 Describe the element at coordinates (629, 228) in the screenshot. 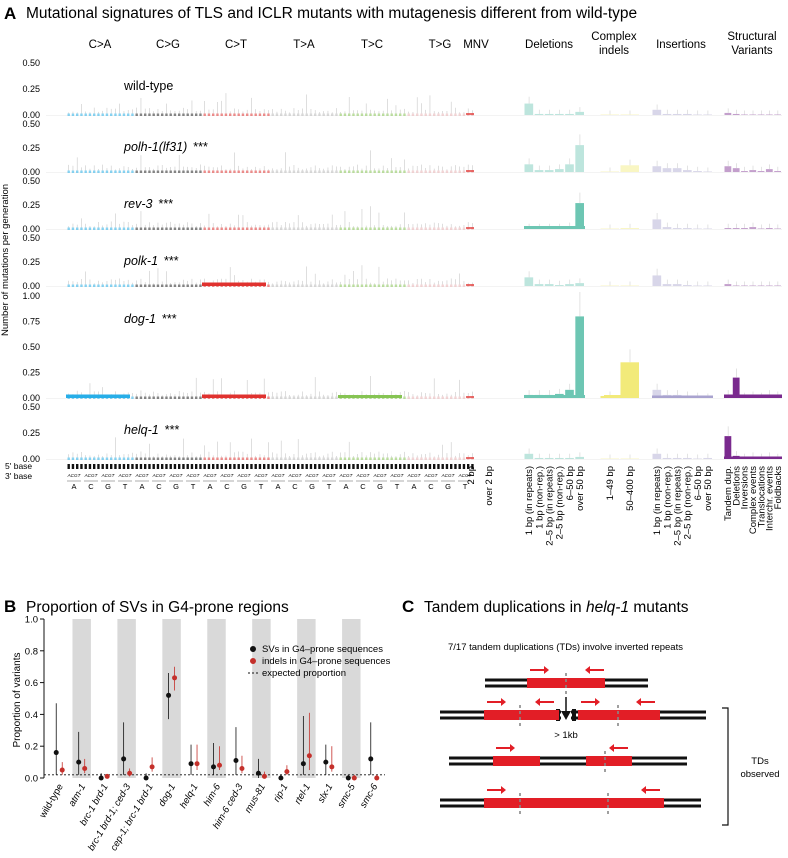

I see `complex-indel-bar` at that location.